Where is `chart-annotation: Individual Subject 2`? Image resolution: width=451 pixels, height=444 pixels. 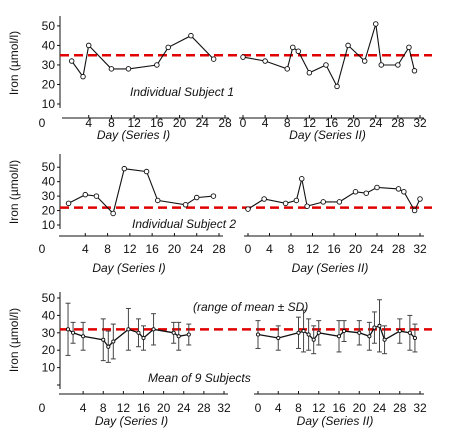 chart-annotation: Individual Subject 2 is located at coordinates (184, 224).